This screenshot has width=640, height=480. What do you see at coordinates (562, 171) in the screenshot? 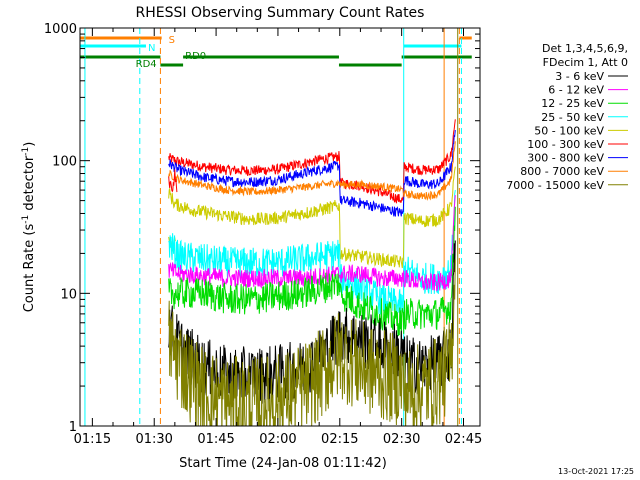
I see `legend-entry-label: 800 - 7000 keV` at bounding box center [562, 171].